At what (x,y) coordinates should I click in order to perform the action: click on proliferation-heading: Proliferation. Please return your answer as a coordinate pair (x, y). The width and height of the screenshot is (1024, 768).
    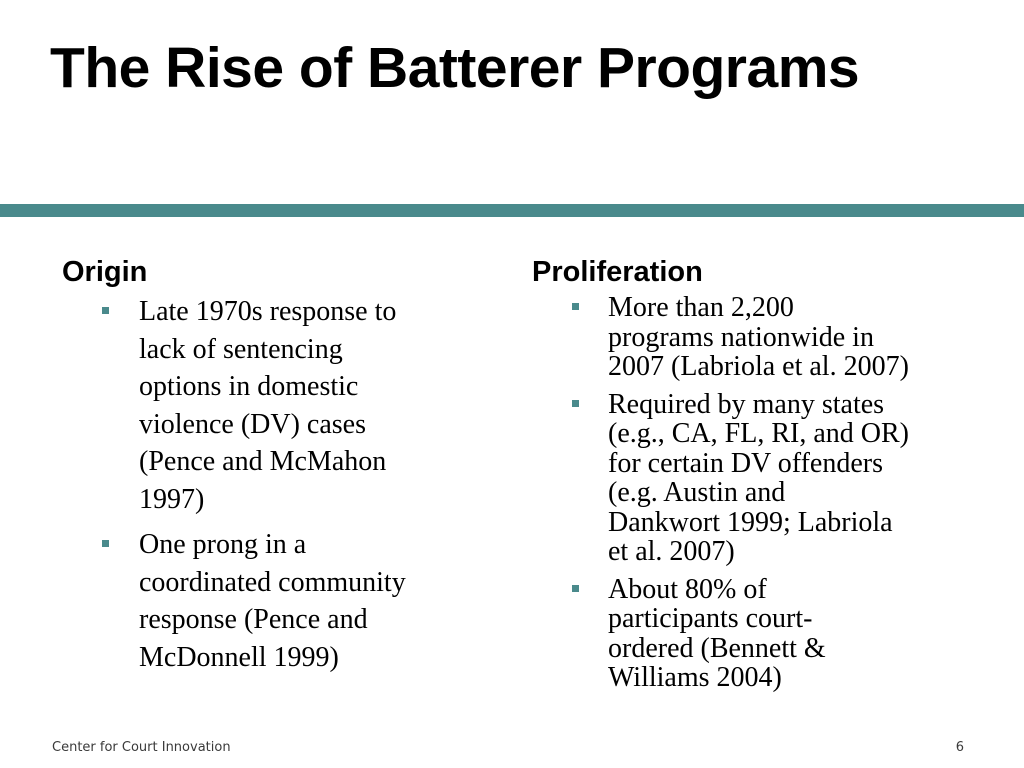
    Looking at the image, I should click on (617, 272).